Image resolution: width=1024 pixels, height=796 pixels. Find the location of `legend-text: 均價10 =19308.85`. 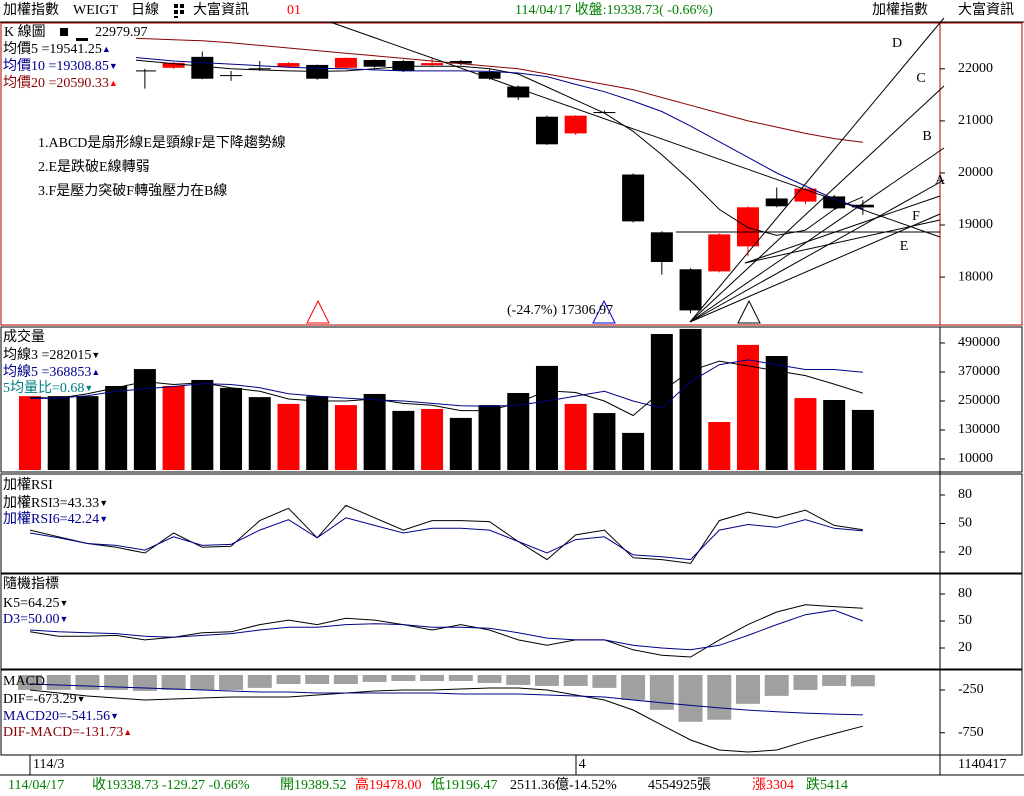

legend-text: 均價10 =19308.85 is located at coordinates (56, 65).